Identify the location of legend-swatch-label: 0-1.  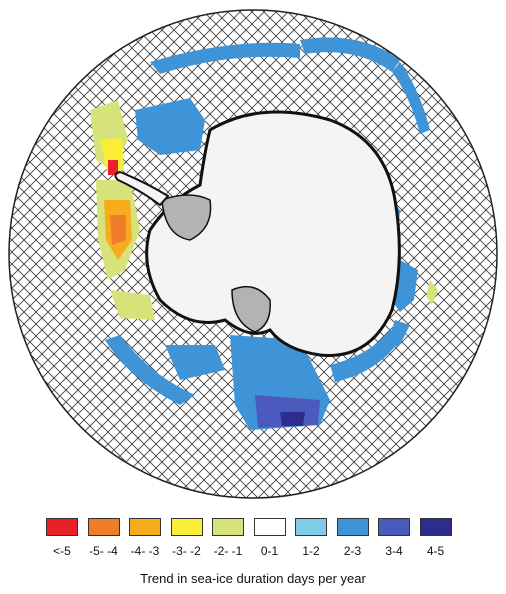
(269, 551).